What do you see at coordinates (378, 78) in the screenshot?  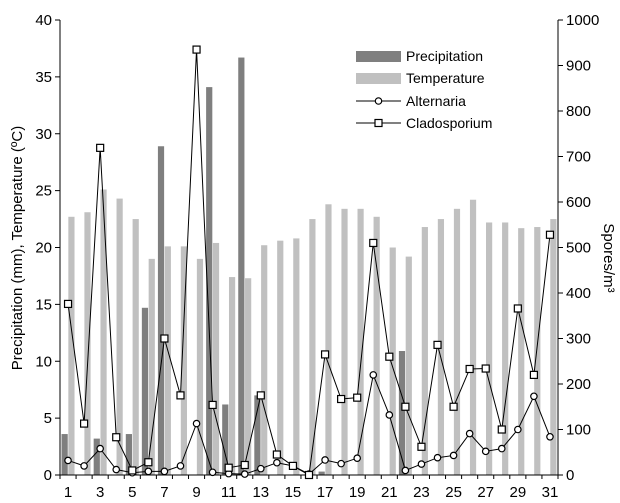 I see `legend-temperature-swatch` at bounding box center [378, 78].